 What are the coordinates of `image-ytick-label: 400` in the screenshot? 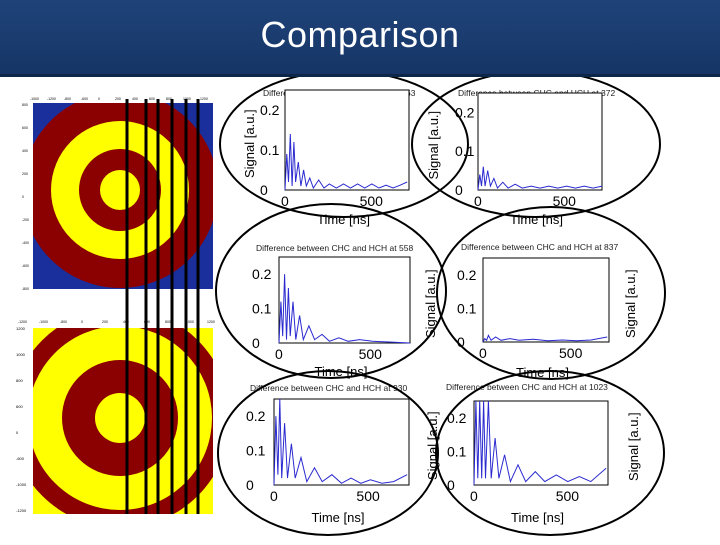 It's located at (25, 151).